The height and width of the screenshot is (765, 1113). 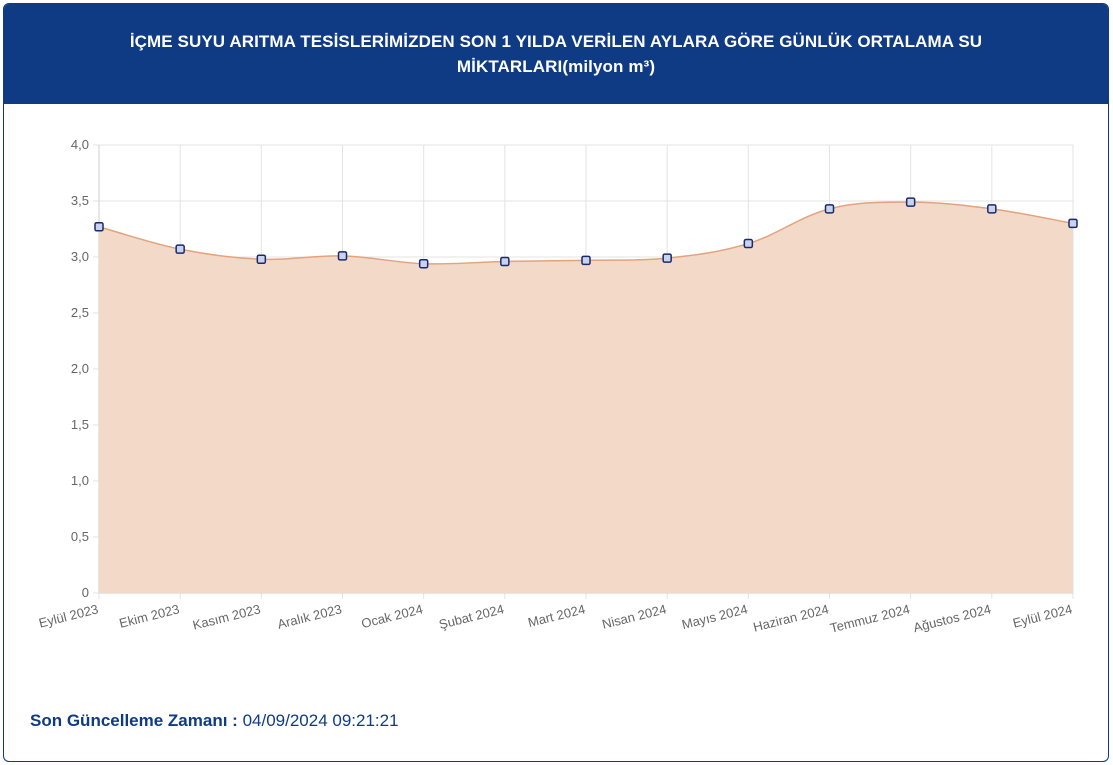 I want to click on x-tick-label: Haziran 2024, so click(x=791, y=617).